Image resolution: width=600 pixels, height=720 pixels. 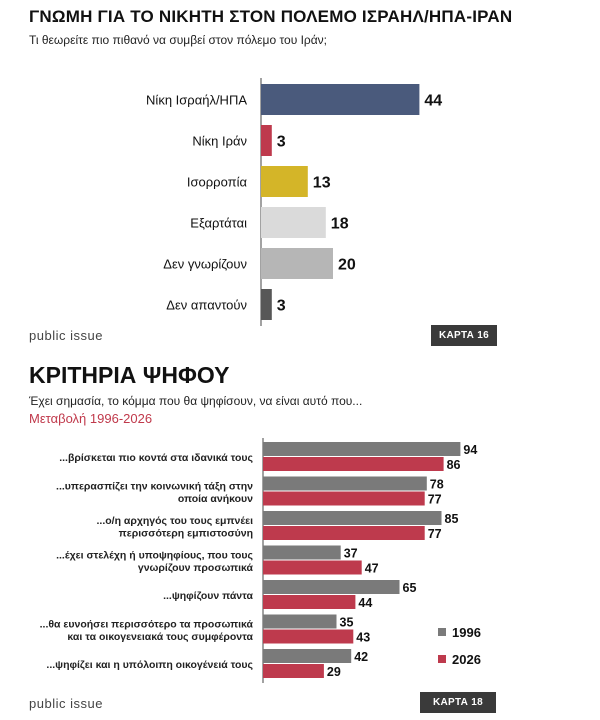 What do you see at coordinates (466, 659) in the screenshot?
I see `legend-label: 2026` at bounding box center [466, 659].